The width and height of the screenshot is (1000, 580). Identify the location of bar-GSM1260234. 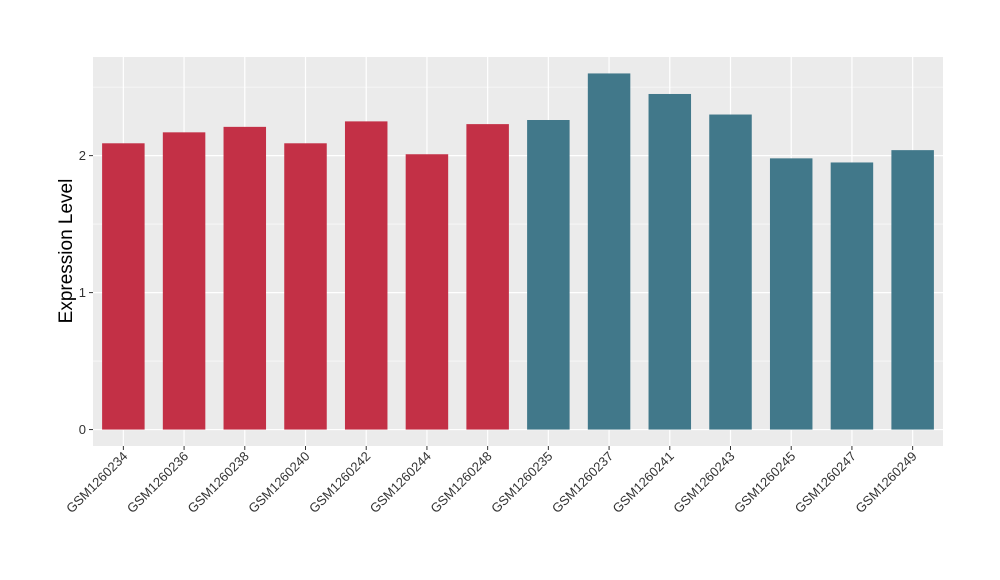
(123, 286).